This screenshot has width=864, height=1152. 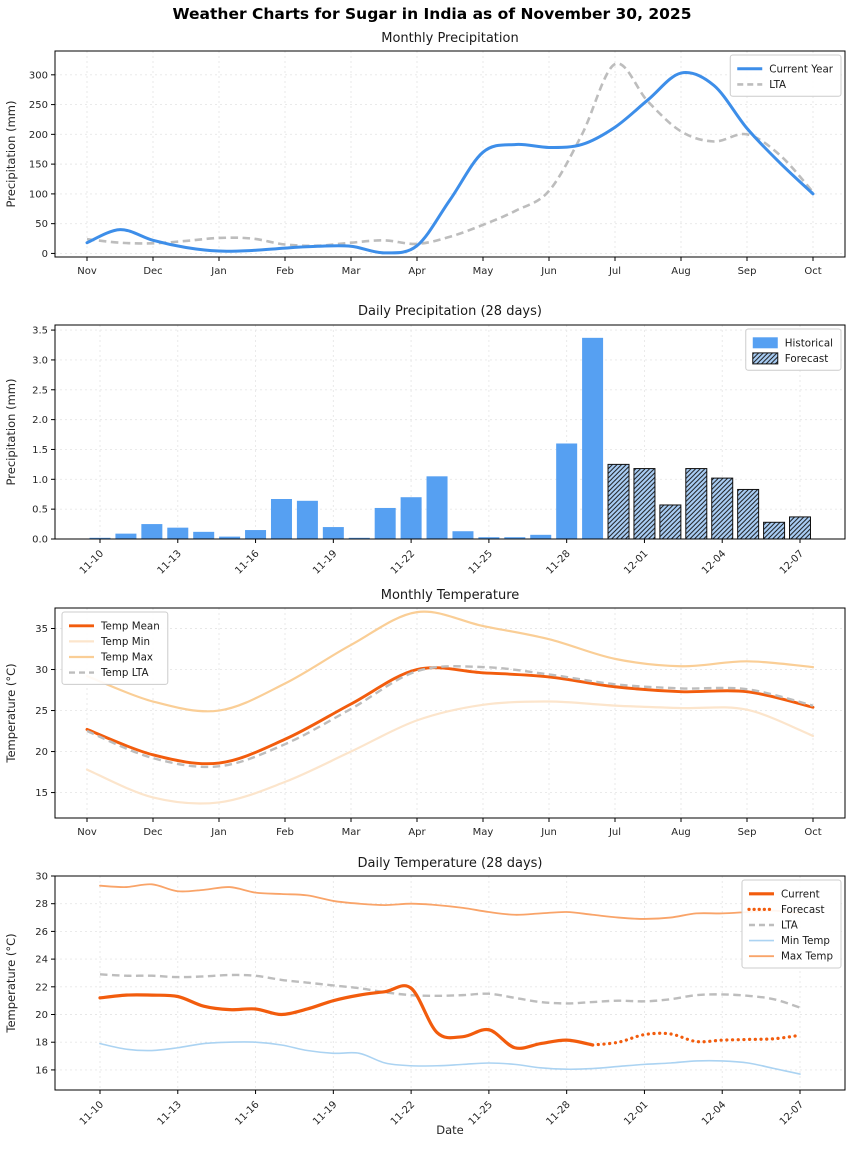 What do you see at coordinates (450, 991) in the screenshot?
I see `series-lta-line` at bounding box center [450, 991].